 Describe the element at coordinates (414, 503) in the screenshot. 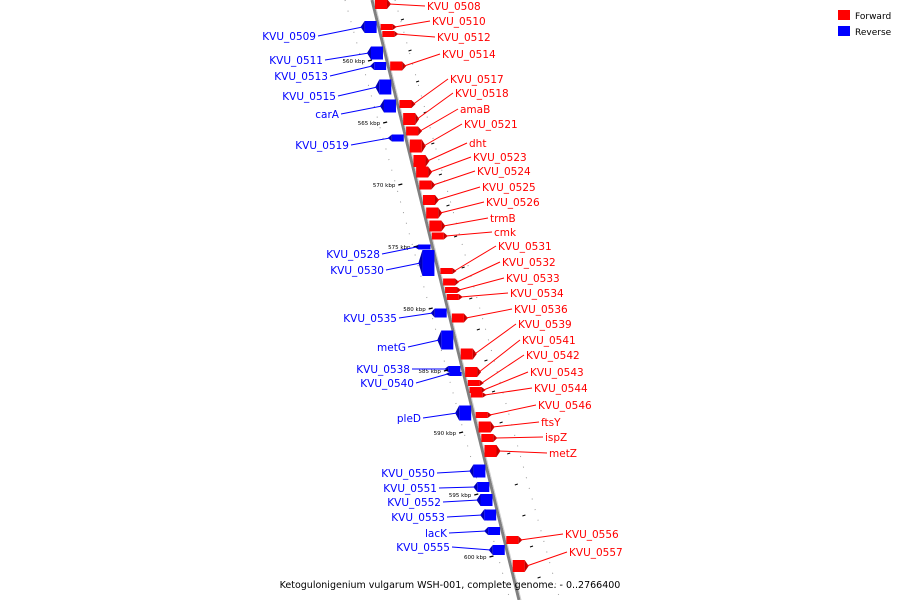

I see `reverse-gene-label: KVU_0552` at that location.